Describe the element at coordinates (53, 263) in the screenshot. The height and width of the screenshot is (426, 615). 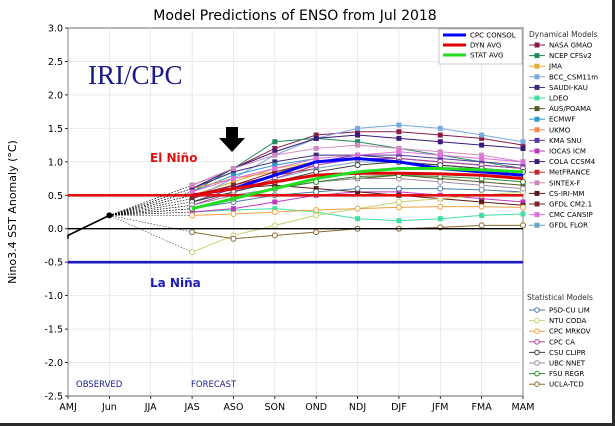
I see `y-tick-label: -0.5` at that location.